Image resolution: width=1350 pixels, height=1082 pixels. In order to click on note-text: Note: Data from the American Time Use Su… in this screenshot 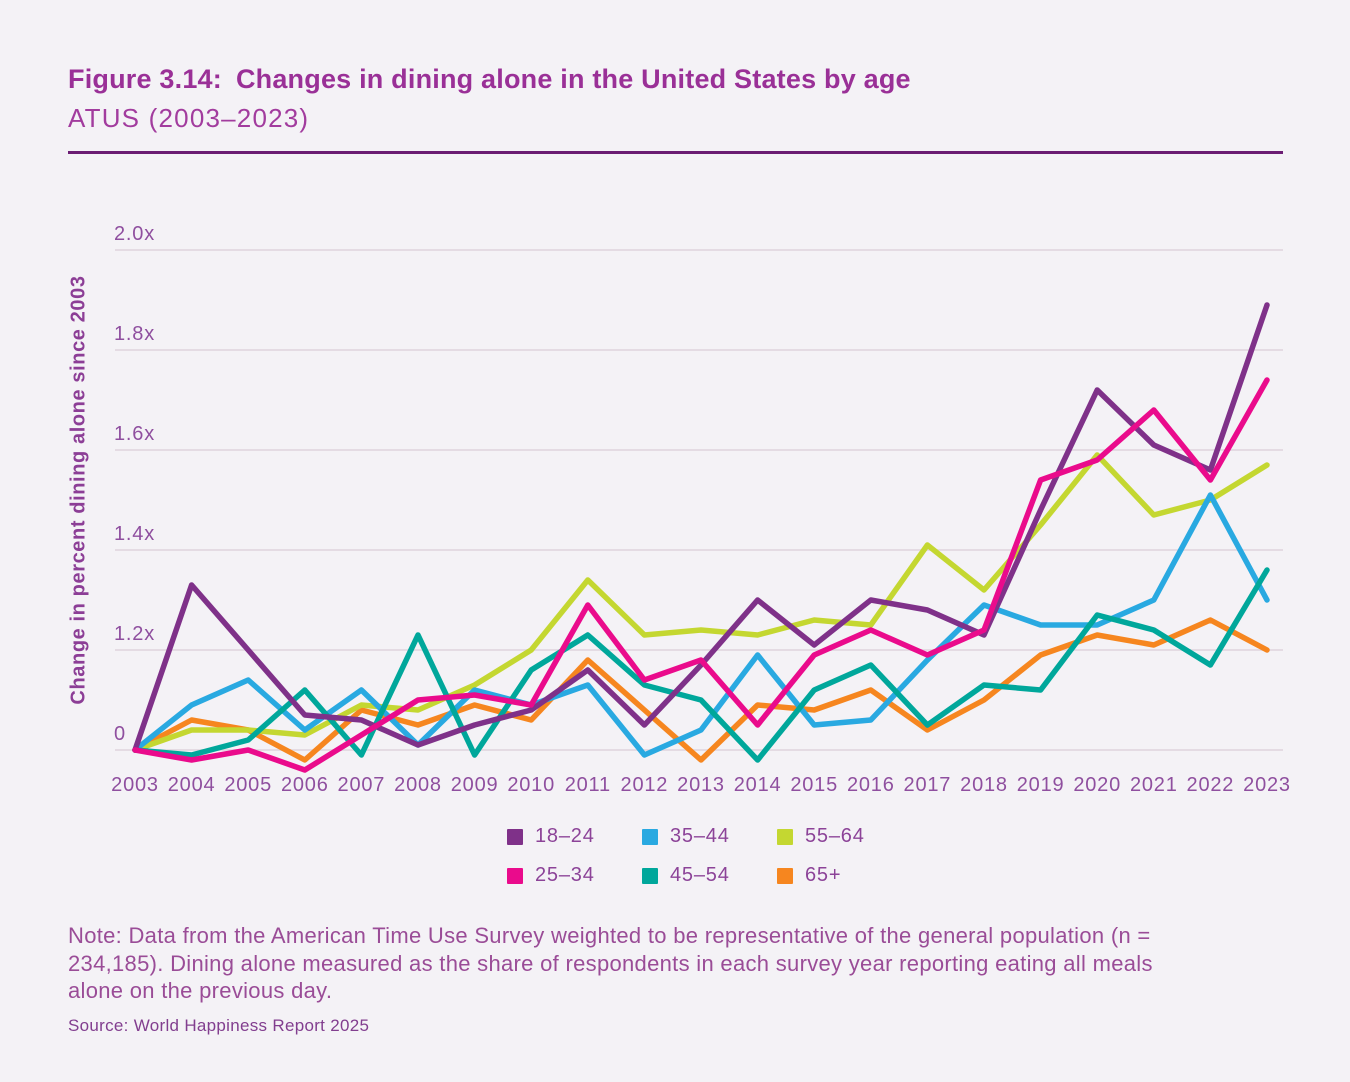, I will do `click(610, 963)`.